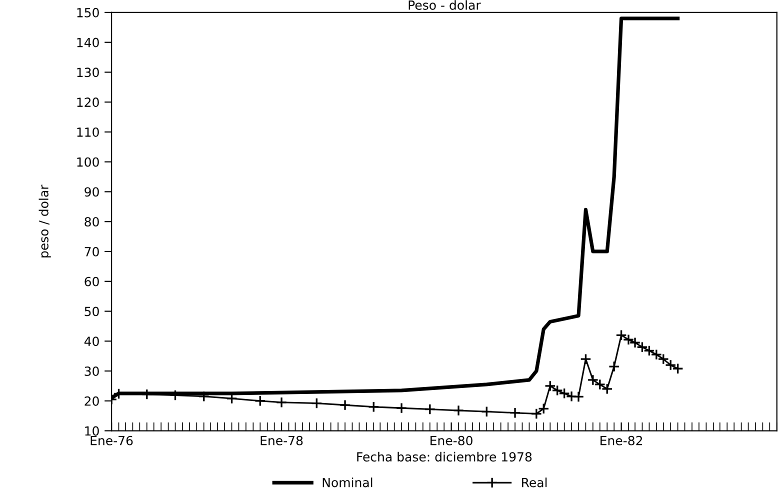 The image size is (780, 498). I want to click on y-tick-label: 20, so click(91, 401).